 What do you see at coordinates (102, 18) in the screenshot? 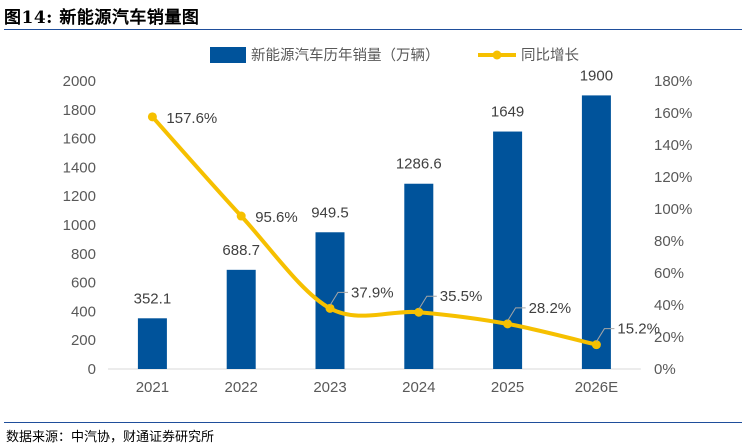
I see `figure-title: 图14: 新能源汽车销量图` at bounding box center [102, 18].